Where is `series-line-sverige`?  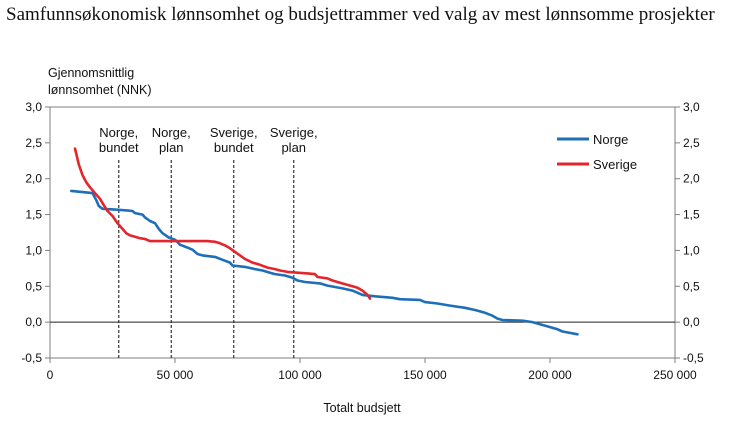
series-line-sverige is located at coordinates (222, 223).